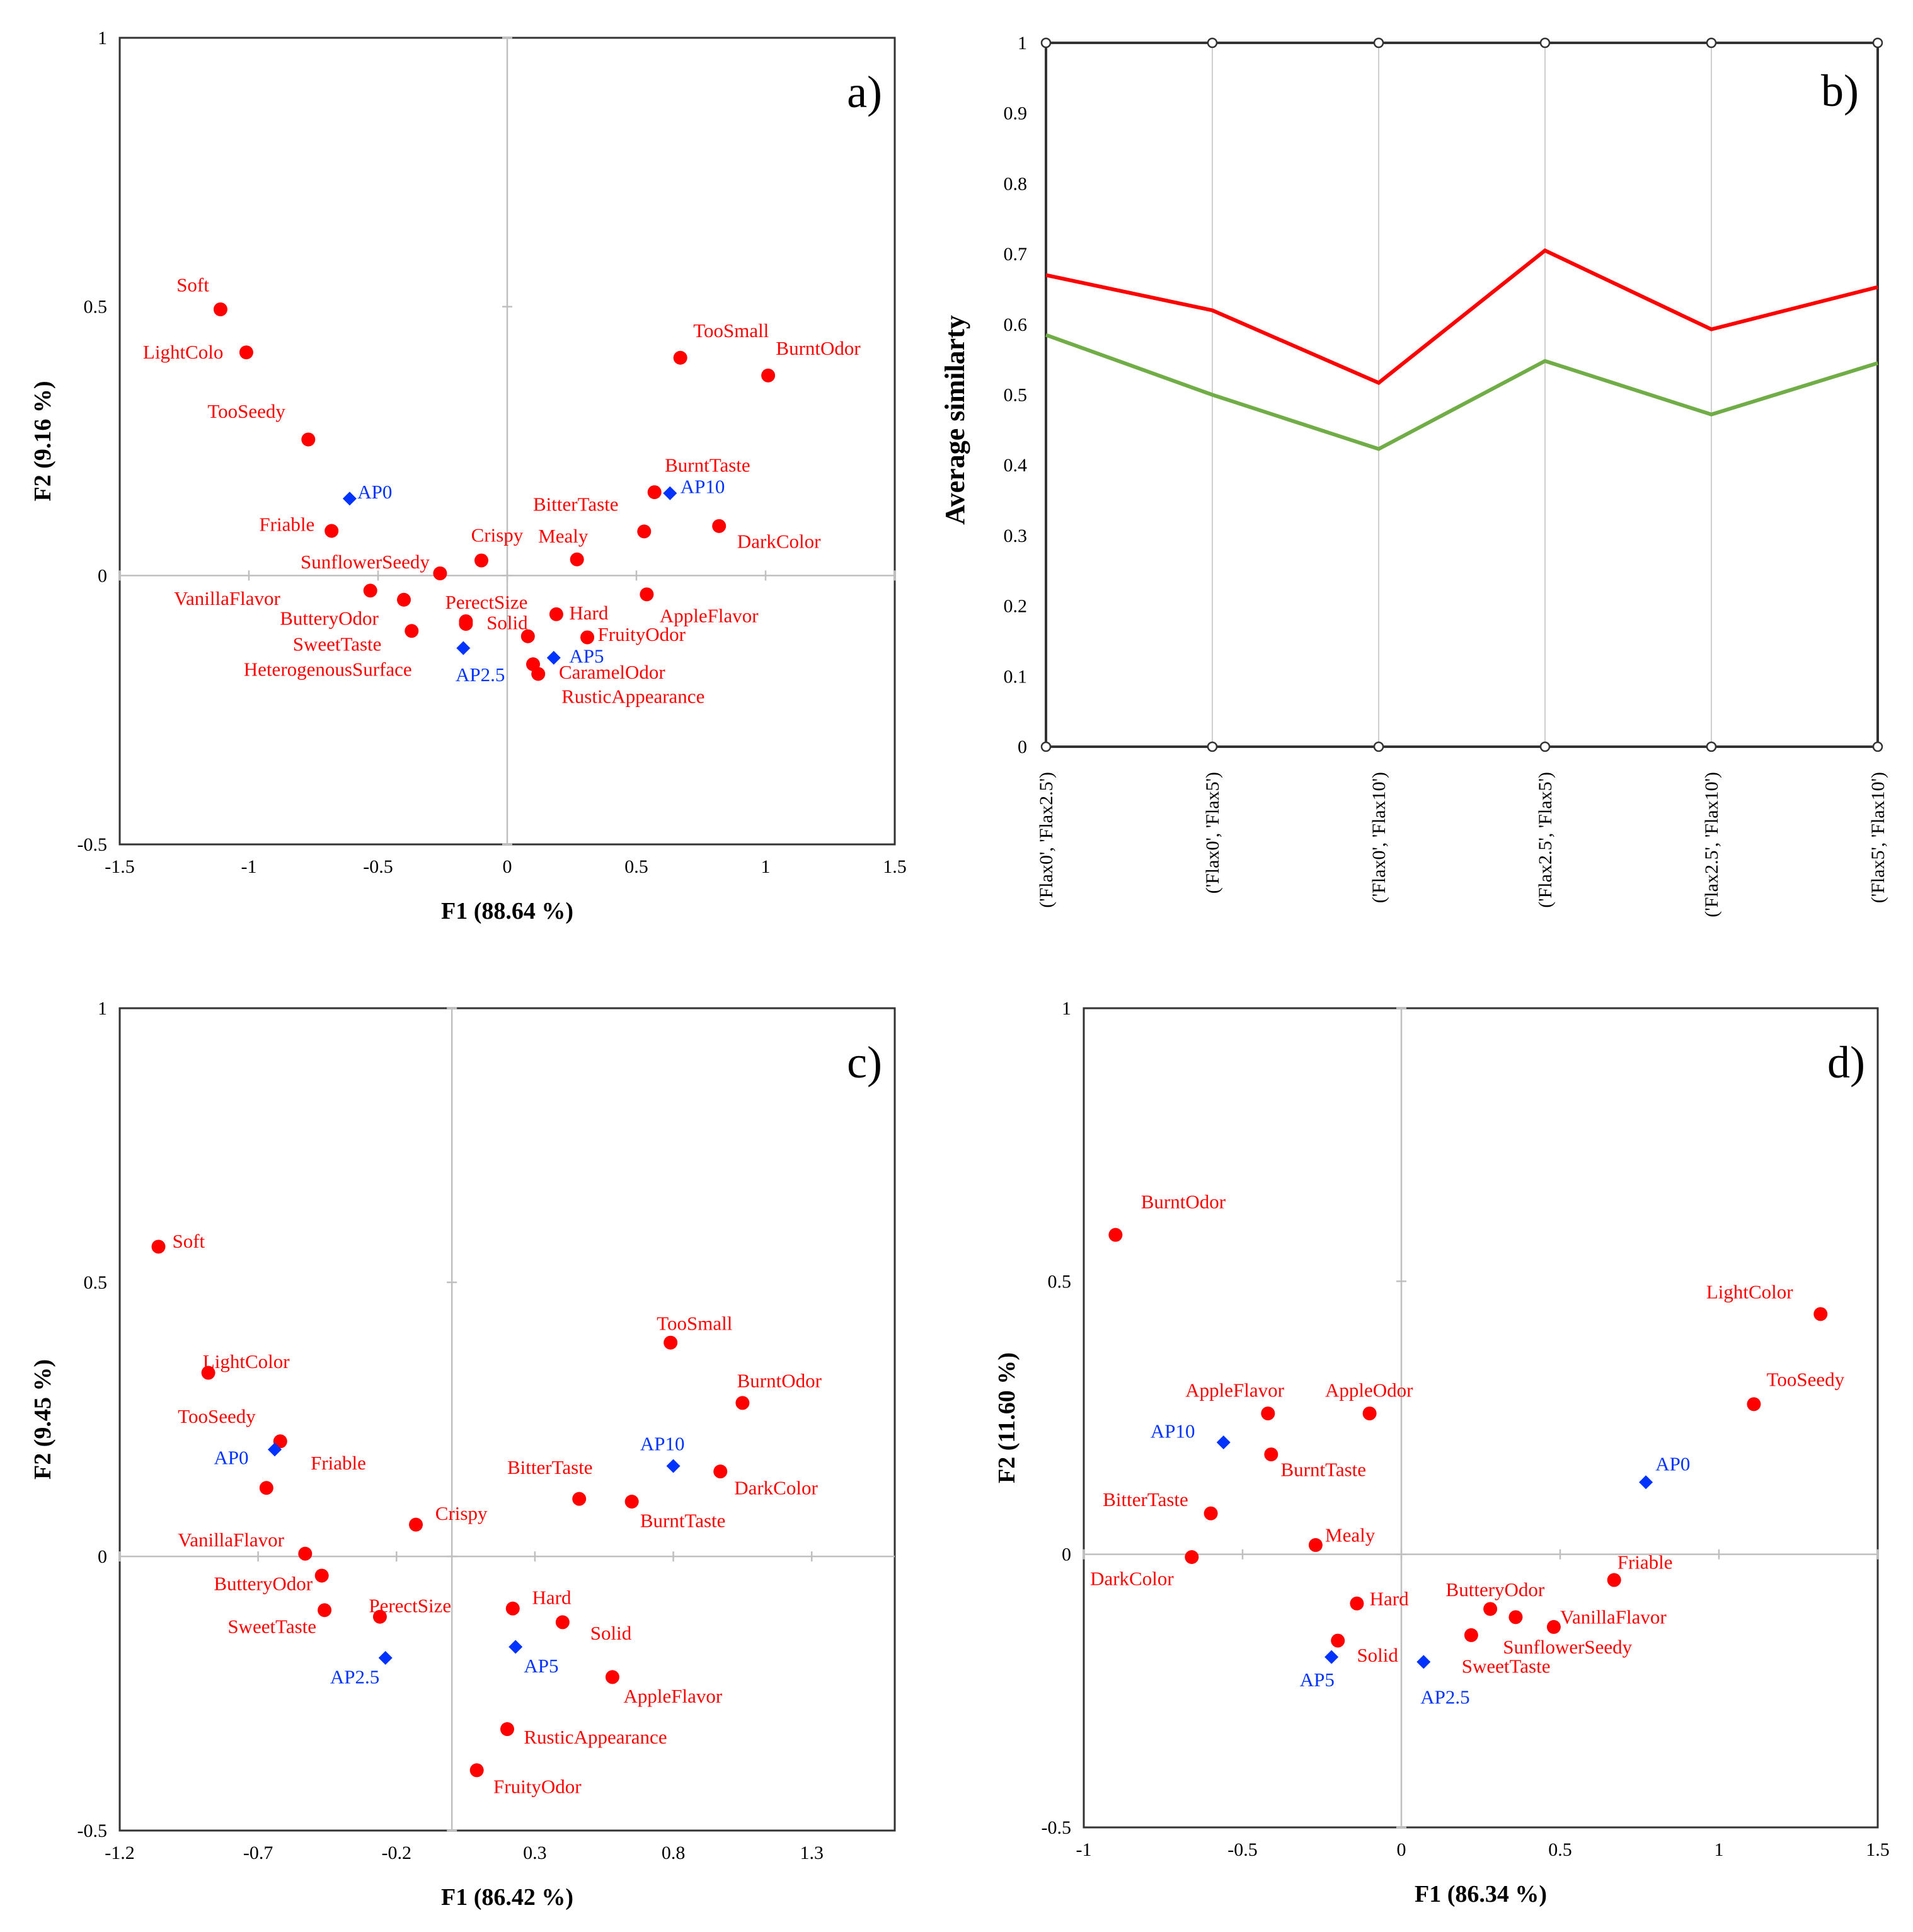  What do you see at coordinates (1066, 1008) in the screenshot?
I see `y-tick-label-d: 1` at bounding box center [1066, 1008].